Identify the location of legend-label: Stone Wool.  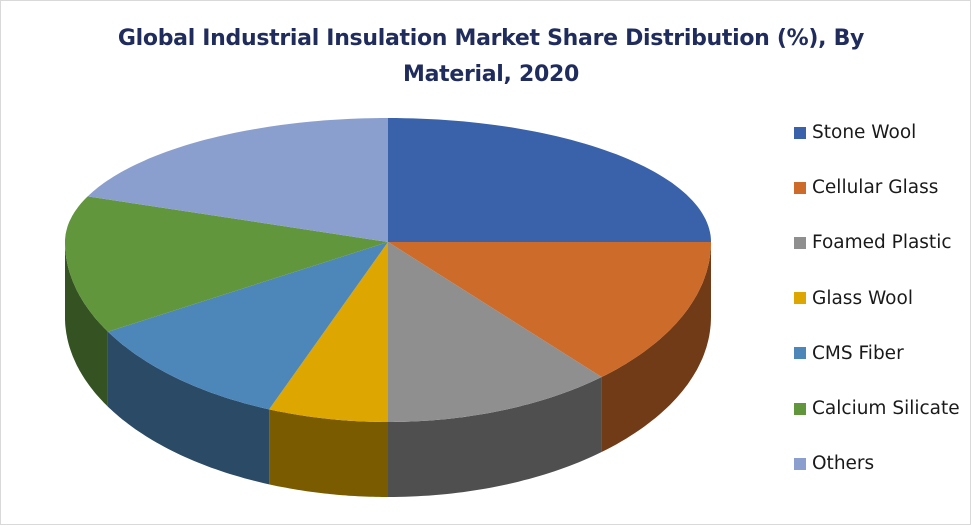
(864, 133).